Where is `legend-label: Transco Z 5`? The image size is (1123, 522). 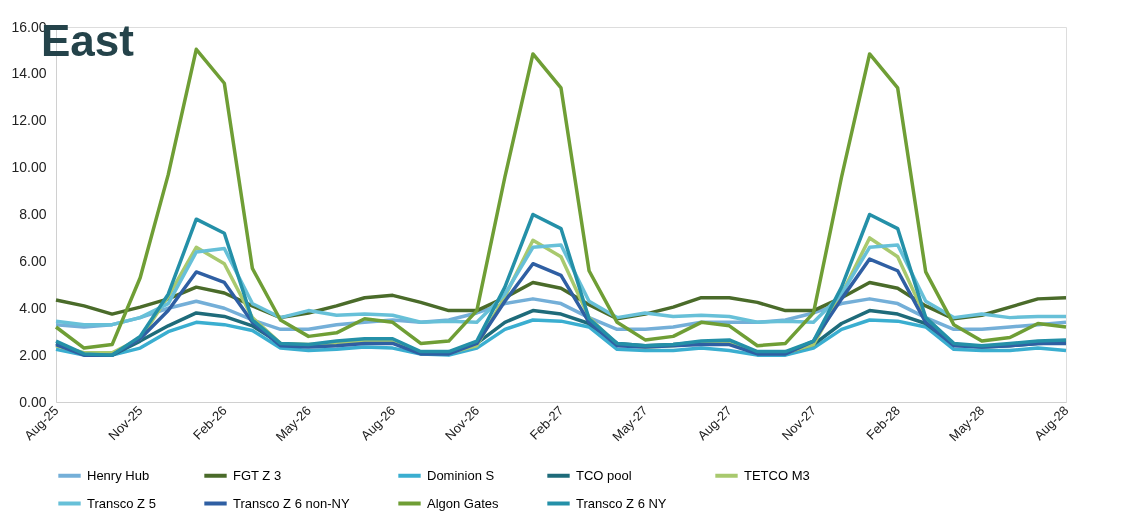
legend-label: Transco Z 5 is located at coordinates (121, 503).